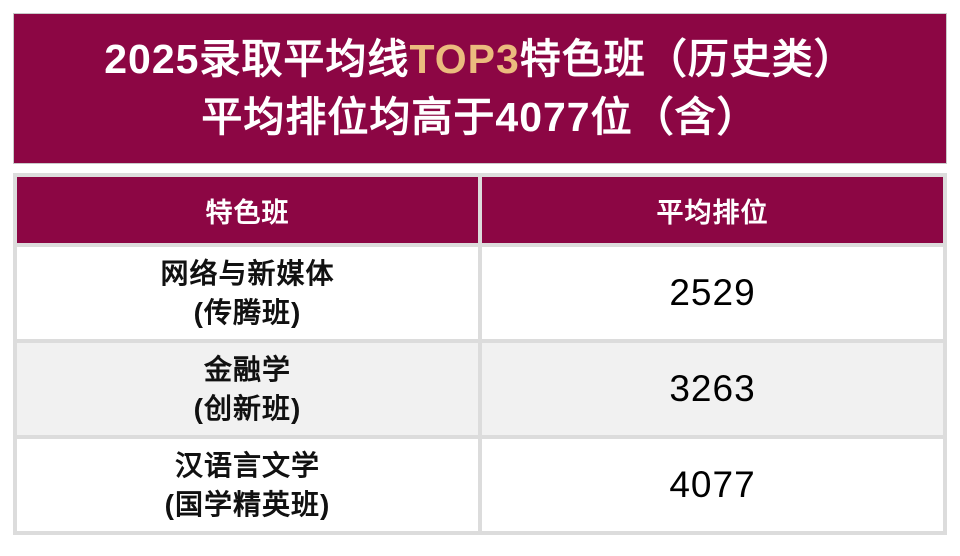 This screenshot has width=960, height=556. I want to click on column-header-rank: 平均排位, so click(712, 210).